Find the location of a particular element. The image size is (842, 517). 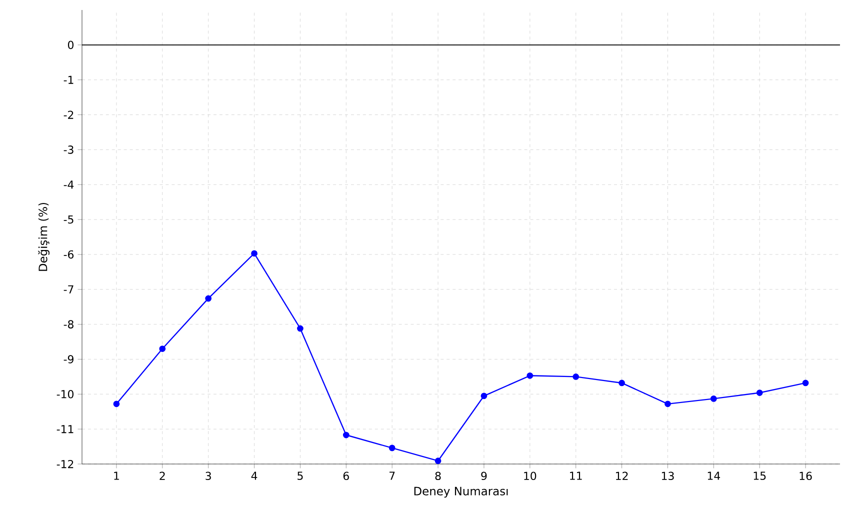

y-axis-title: Değişim (%) is located at coordinates (44, 236).